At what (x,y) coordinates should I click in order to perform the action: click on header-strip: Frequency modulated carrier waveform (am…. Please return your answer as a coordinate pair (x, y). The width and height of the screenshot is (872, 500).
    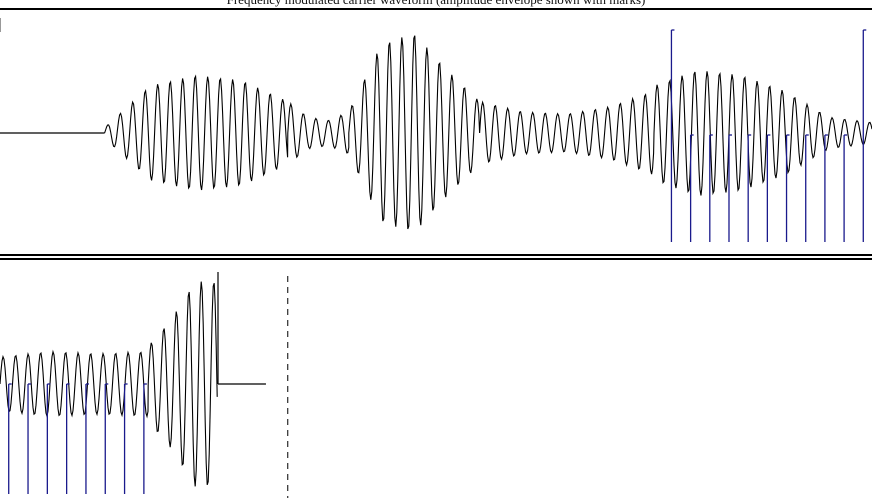
    Looking at the image, I should click on (436, 4).